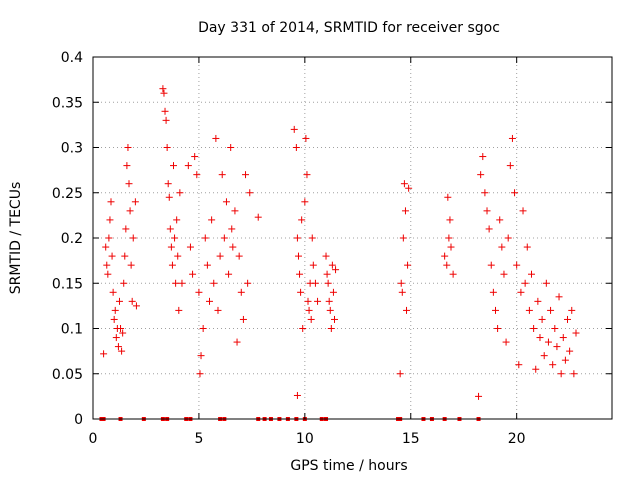 This screenshot has height=480, width=640. I want to click on x-tick-label: 0, so click(93, 439).